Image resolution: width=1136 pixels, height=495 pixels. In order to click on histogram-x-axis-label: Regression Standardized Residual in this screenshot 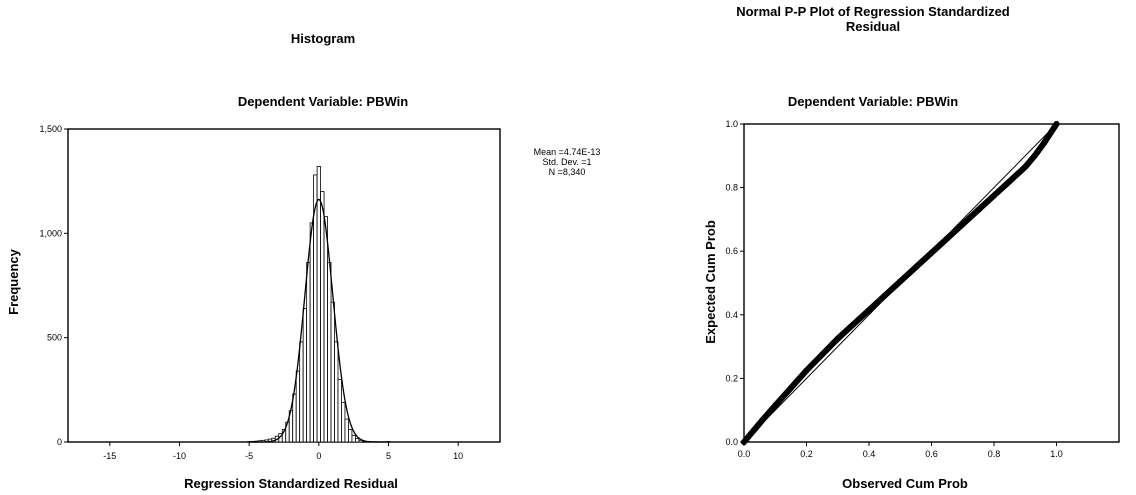, I will do `click(291, 483)`.